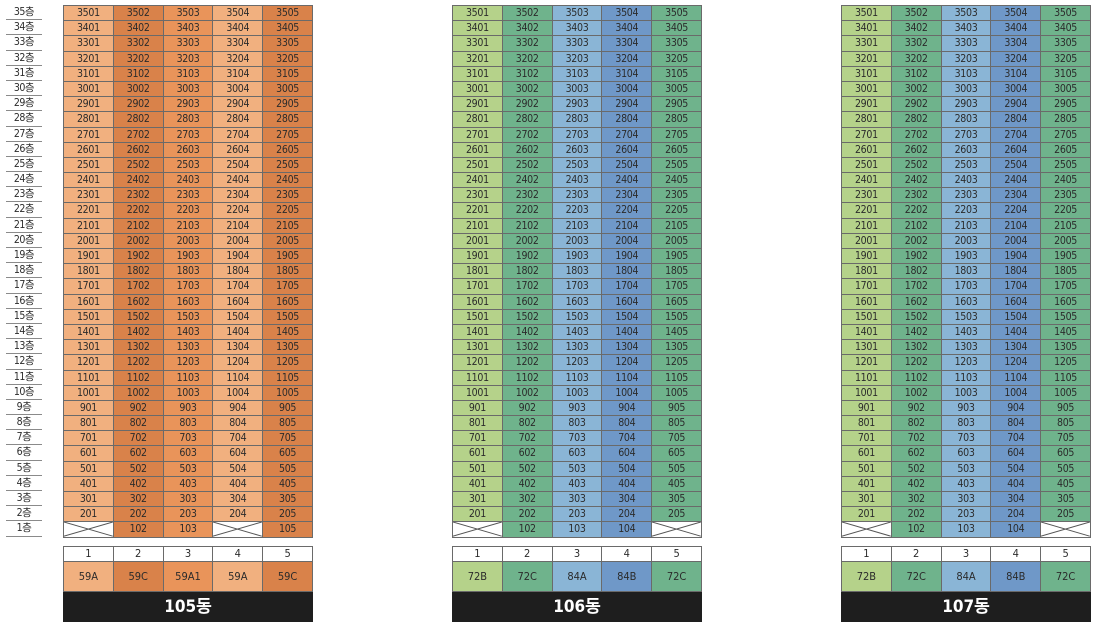 This screenshot has height=627, width=1097. I want to click on unit-cell: 102, so click(138, 530).